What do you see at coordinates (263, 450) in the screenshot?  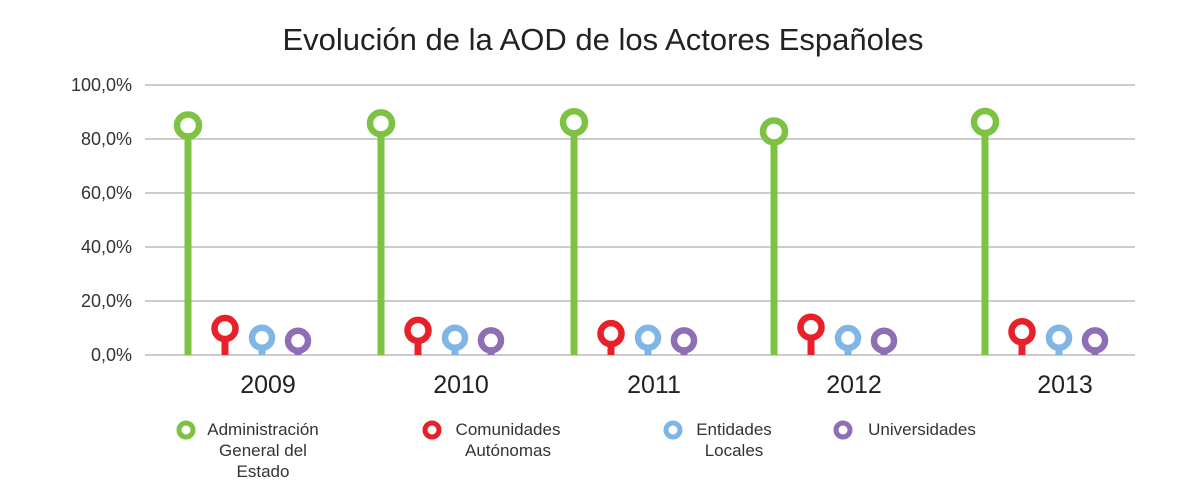 I see `legend-label: Administración General del Estado` at bounding box center [263, 450].